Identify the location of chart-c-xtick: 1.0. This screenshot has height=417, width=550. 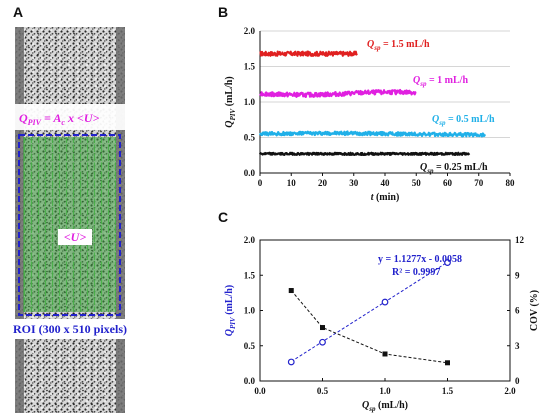
(385, 391).